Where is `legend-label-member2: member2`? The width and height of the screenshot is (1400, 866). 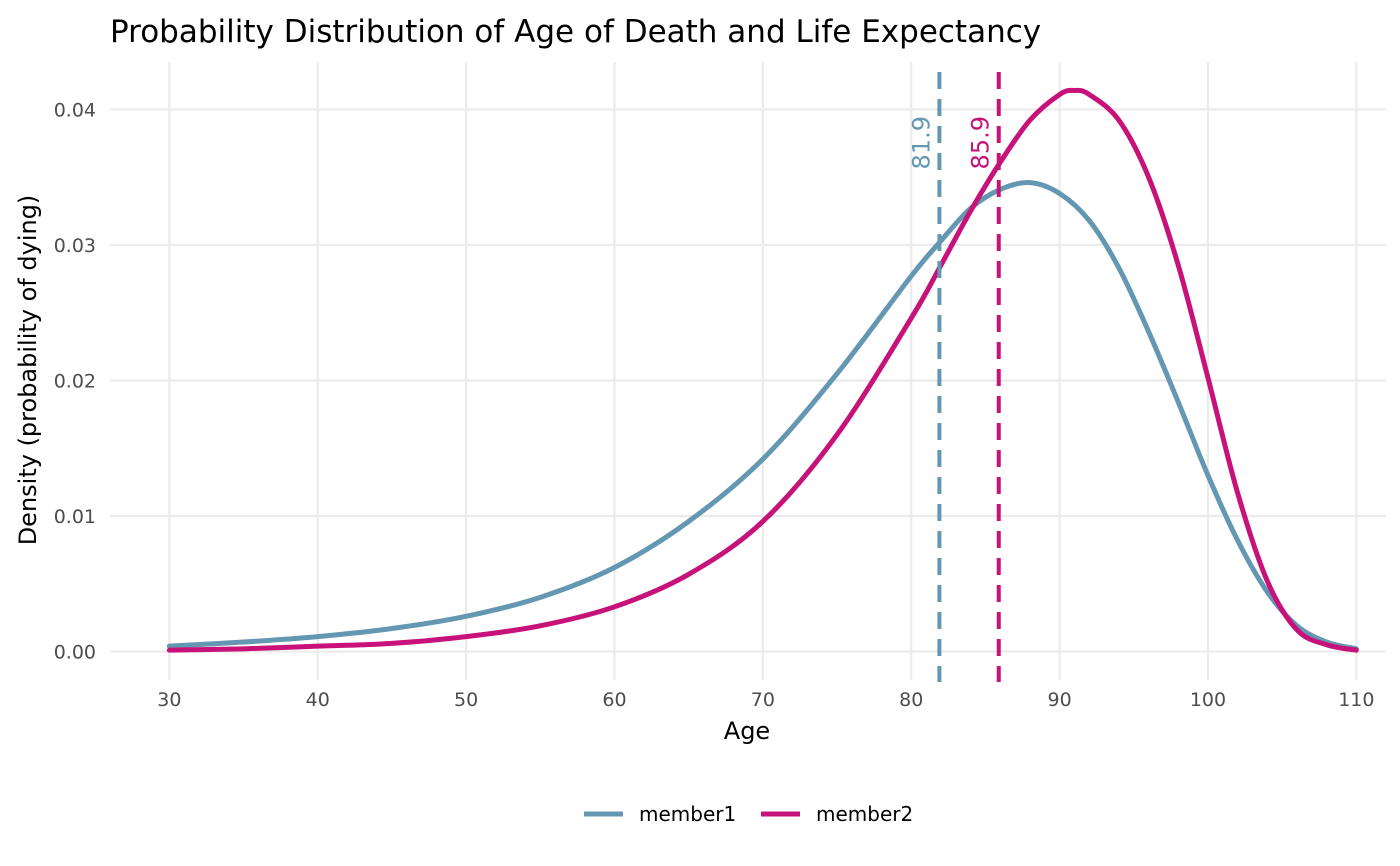 legend-label-member2: member2 is located at coordinates (864, 814).